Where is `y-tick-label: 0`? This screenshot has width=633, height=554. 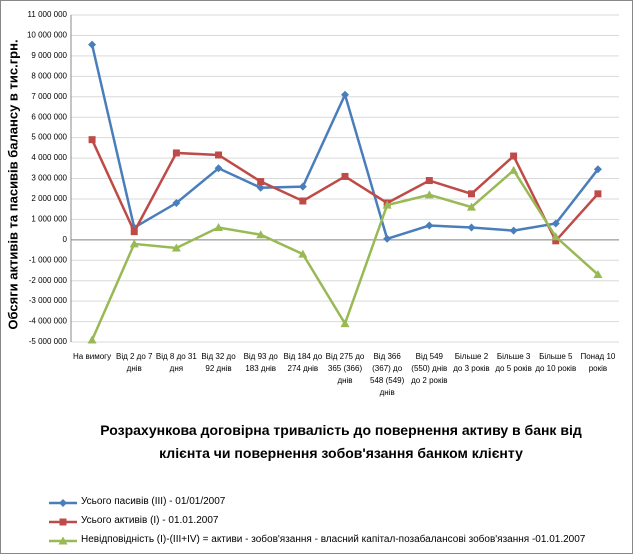
y-tick-label: 0 is located at coordinates (65, 239).